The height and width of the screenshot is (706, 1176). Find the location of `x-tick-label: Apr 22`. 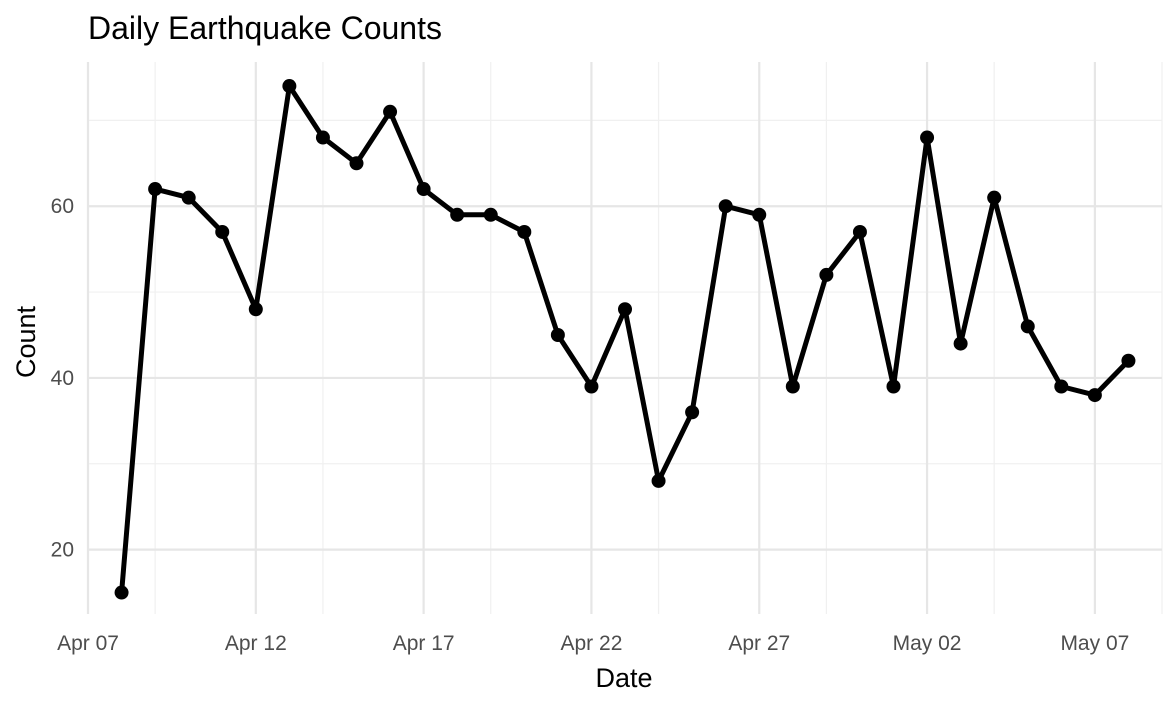

x-tick-label: Apr 22 is located at coordinates (592, 643).